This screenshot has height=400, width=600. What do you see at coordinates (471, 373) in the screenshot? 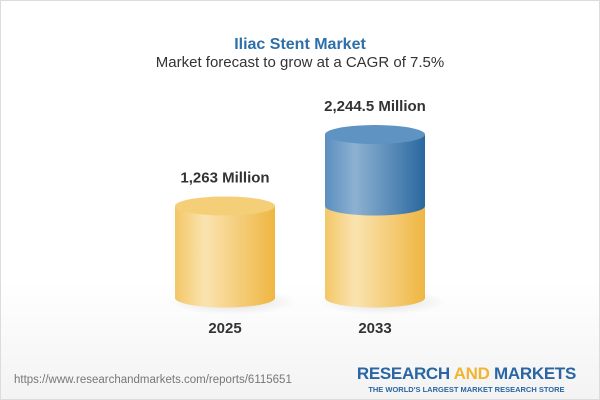
I see `logo-text-and: AND` at bounding box center [471, 373].